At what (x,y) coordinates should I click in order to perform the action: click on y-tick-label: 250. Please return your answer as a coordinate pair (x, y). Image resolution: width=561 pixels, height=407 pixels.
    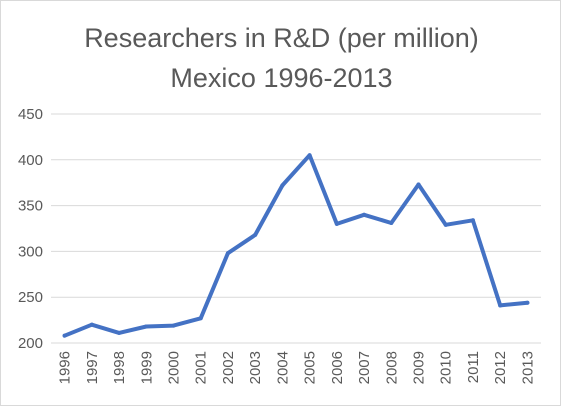
    Looking at the image, I should click on (30, 297).